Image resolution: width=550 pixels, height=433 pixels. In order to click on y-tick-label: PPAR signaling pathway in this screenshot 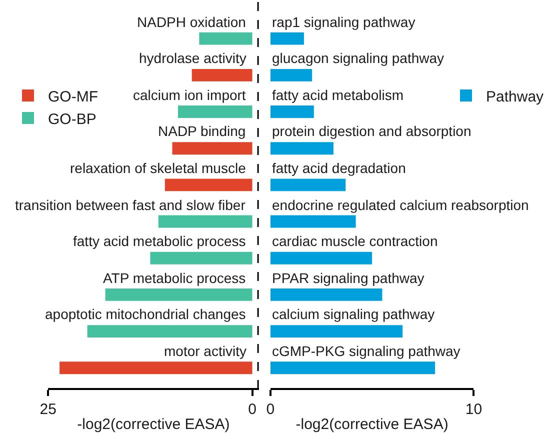, I will do `click(348, 278)`.